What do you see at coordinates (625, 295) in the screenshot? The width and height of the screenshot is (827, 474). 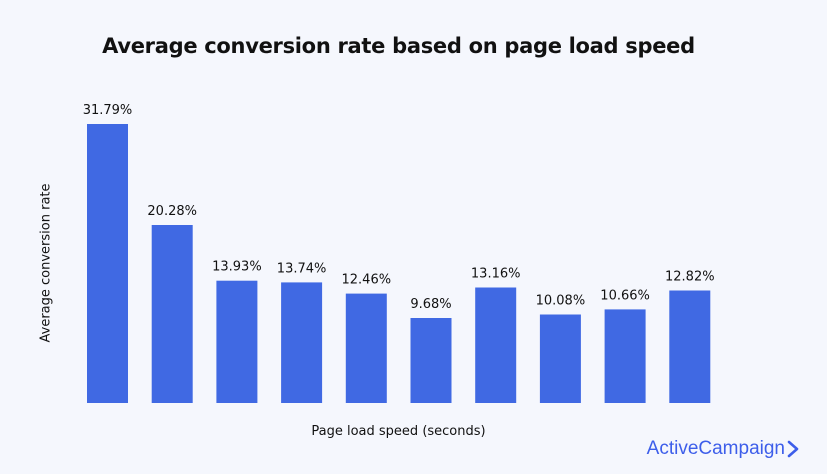 I see `bar-value-label-9: 10.66%` at bounding box center [625, 295].